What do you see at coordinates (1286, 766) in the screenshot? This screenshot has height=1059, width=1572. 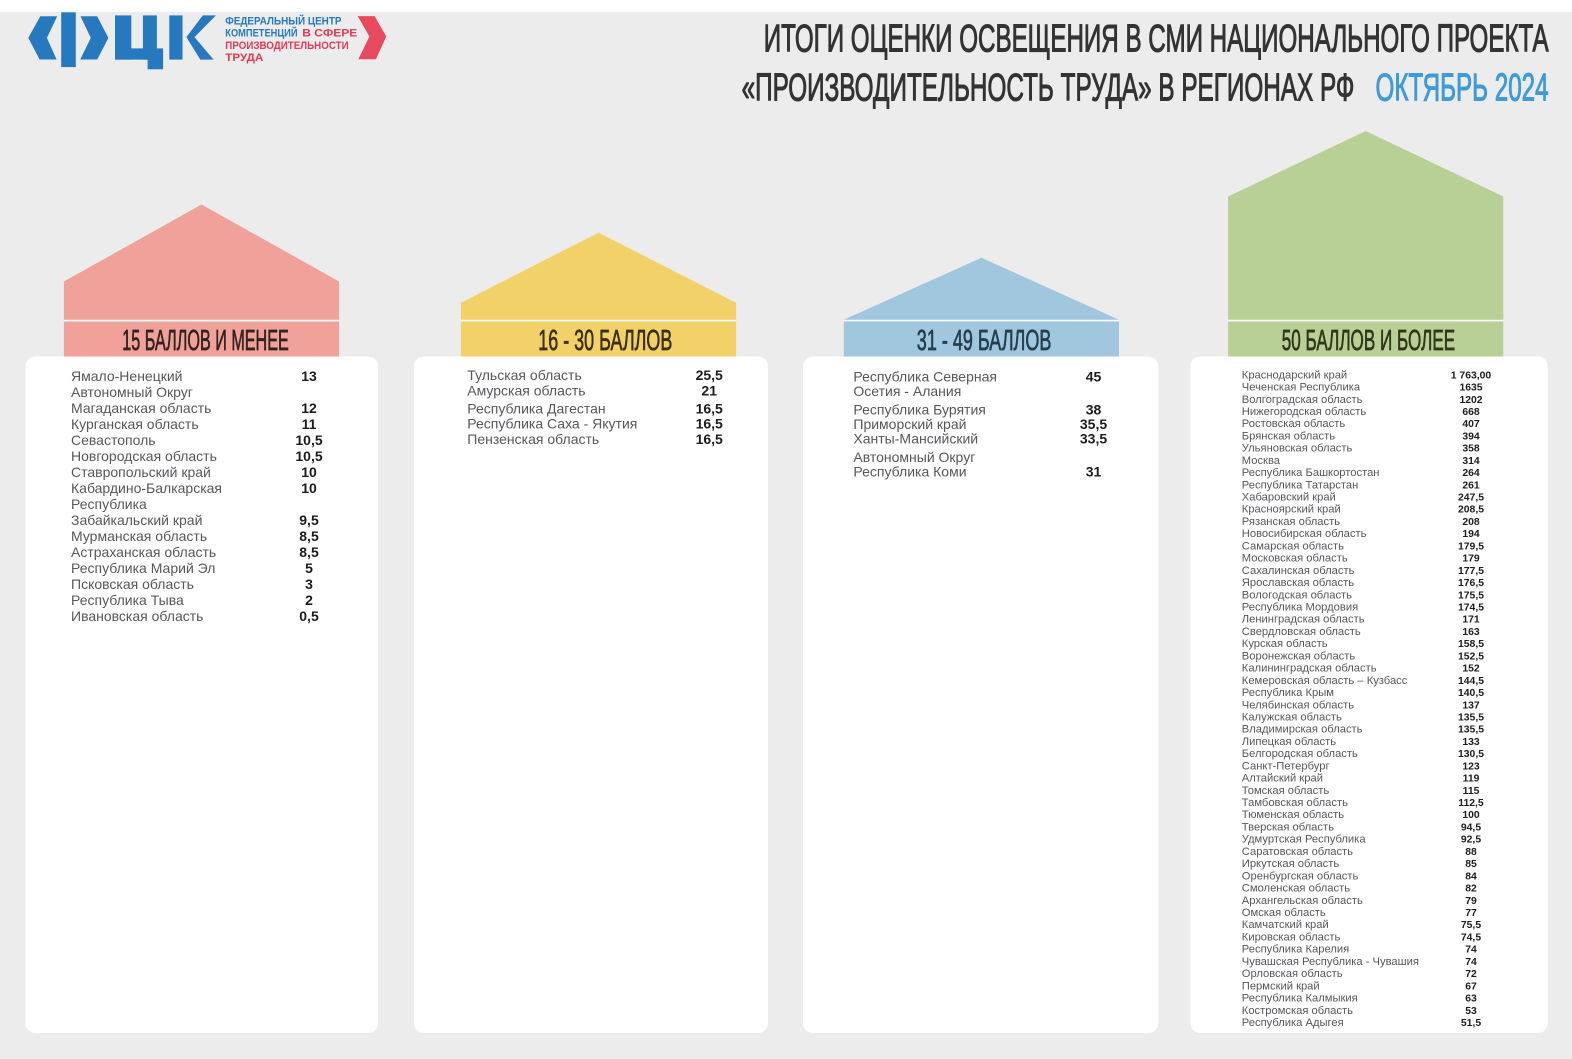 I see `svg-text: Санкт-Петербург` at bounding box center [1286, 766].